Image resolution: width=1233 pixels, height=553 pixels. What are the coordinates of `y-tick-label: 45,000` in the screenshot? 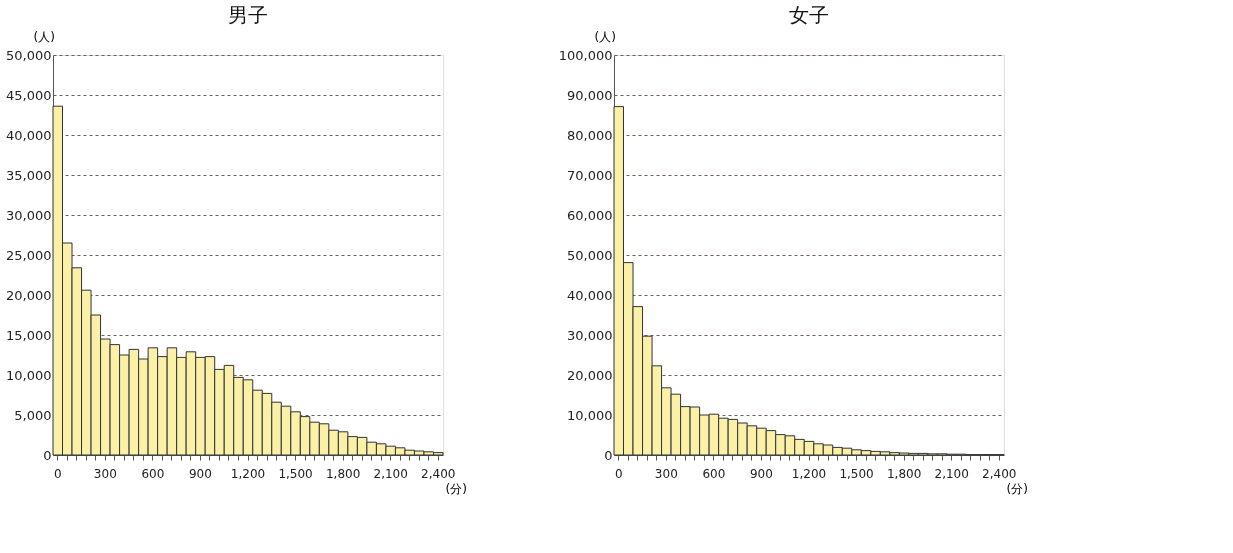 It's located at (29, 95).